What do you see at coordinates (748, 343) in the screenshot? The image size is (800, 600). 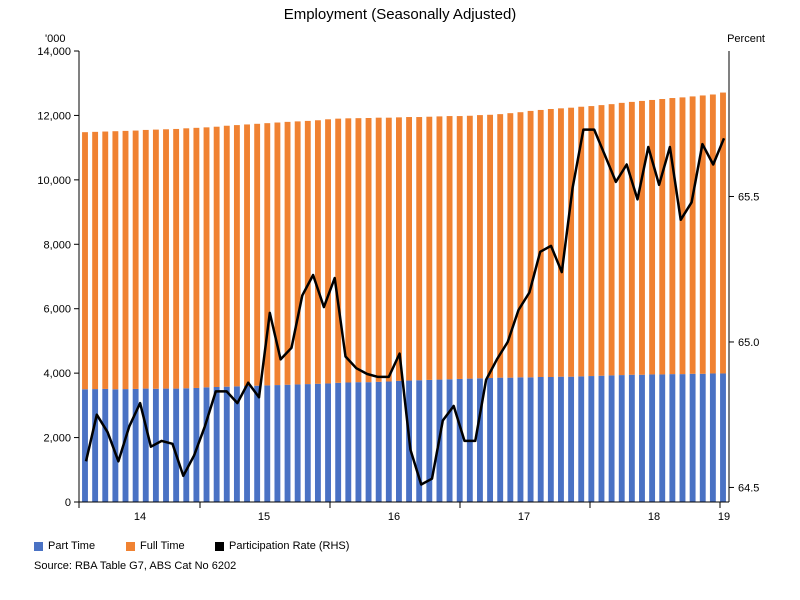 I see `right-axis-tick-label: 65.0` at bounding box center [748, 343].